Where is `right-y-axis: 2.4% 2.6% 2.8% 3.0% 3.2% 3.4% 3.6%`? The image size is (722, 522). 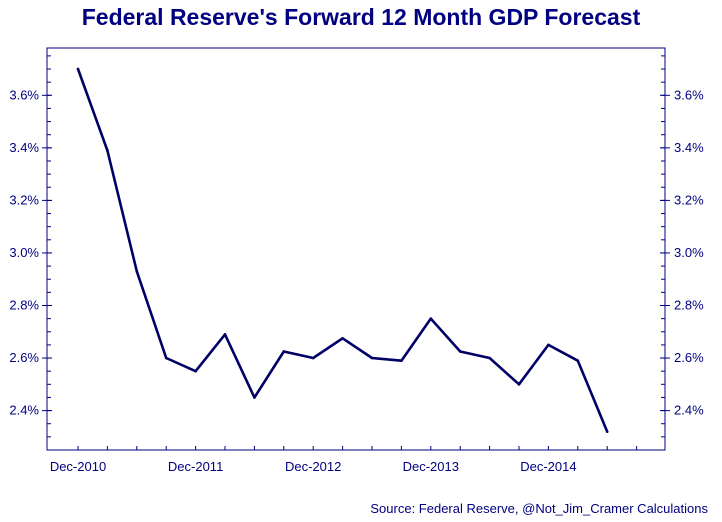 right-y-axis: 2.4% 2.6% 2.8% 3.0% 3.2% 3.4% 3.6% is located at coordinates (682, 253).